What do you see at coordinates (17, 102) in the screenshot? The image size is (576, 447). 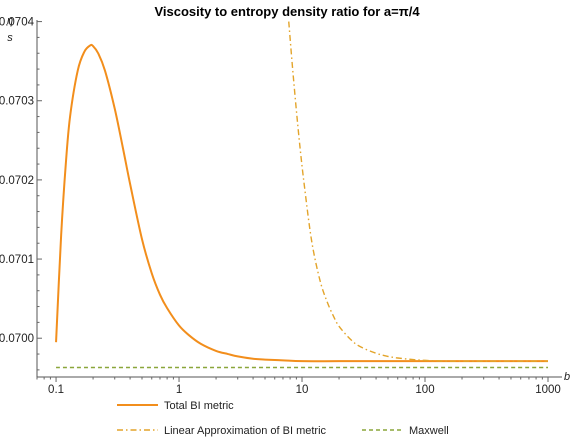 I see `y-tick-label: 0.0703` at bounding box center [17, 102].